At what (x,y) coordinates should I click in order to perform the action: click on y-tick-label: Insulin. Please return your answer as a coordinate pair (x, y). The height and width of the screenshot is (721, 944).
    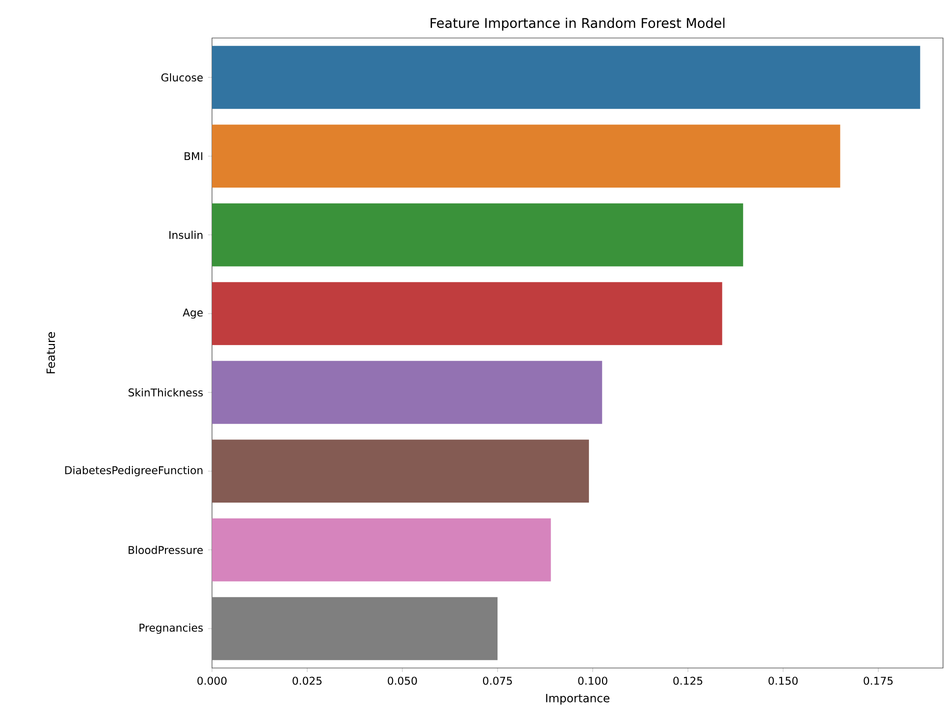
    Looking at the image, I should click on (185, 235).